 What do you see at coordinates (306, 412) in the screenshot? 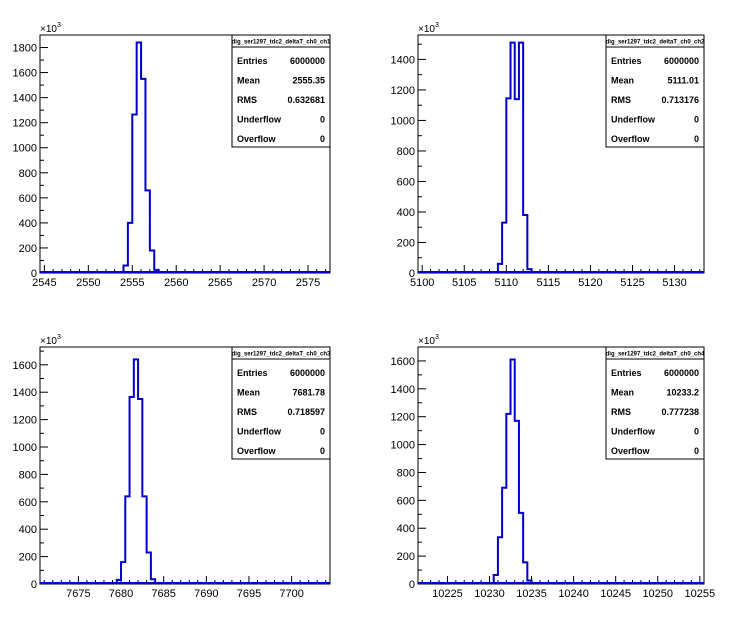
I see `stats-value: 0.718597` at bounding box center [306, 412].